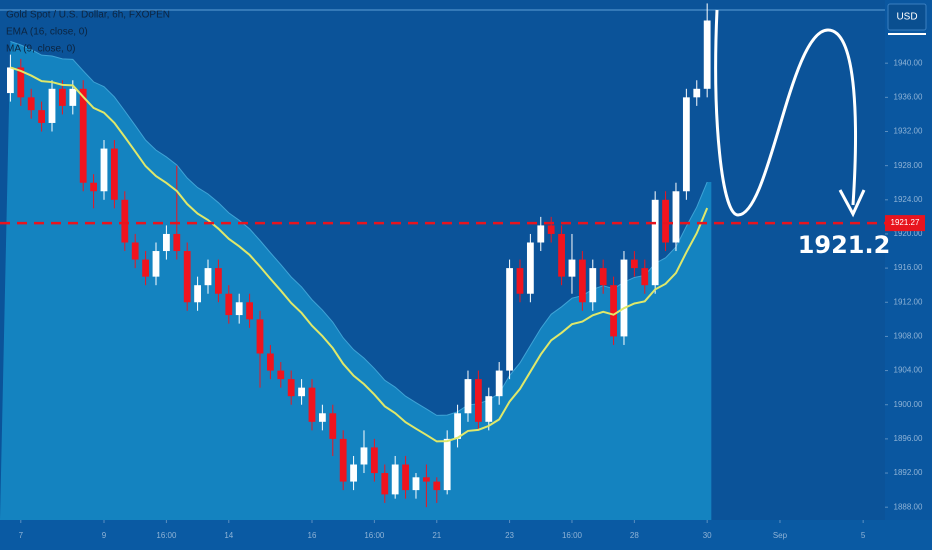 This screenshot has width=932, height=550. I want to click on indicator-label: EMA (16, close, 0), so click(47, 32).